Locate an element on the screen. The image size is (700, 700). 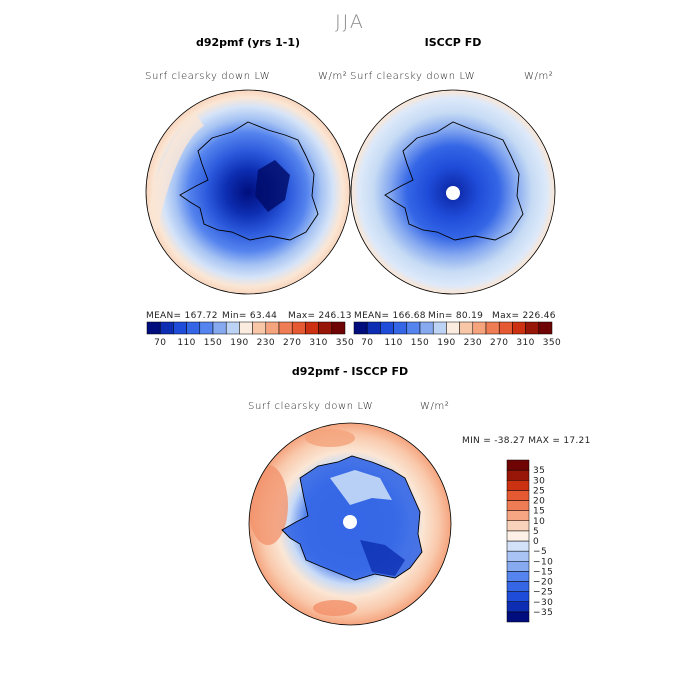
panel-obs-units: W/m² is located at coordinates (538, 76).